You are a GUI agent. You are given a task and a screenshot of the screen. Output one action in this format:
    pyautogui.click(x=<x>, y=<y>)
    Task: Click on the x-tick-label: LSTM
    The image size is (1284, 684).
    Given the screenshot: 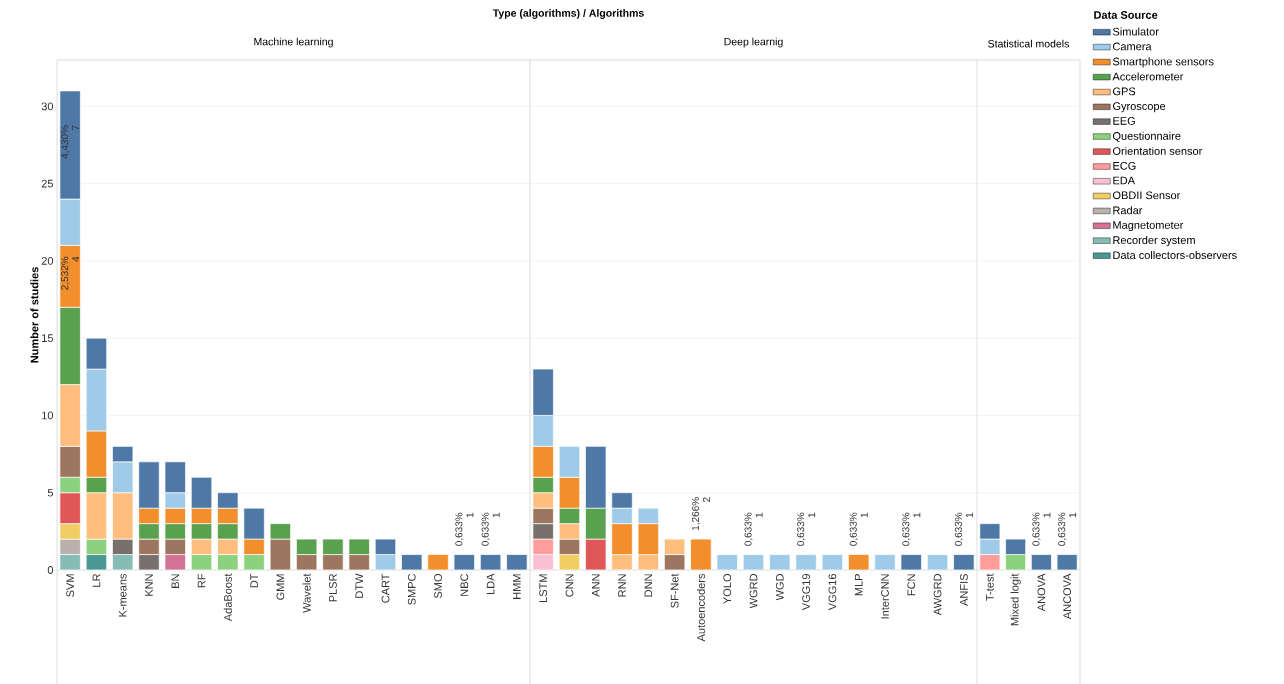 What is the action you would take?
    pyautogui.click(x=543, y=588)
    